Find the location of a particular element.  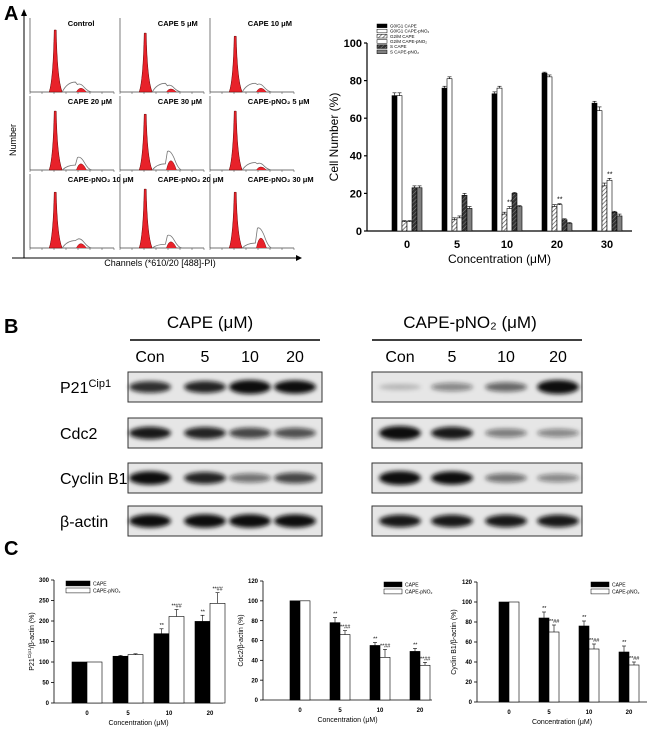

y-axis-label: Cyclin B1/β-actin (%) is located at coordinates (454, 642).